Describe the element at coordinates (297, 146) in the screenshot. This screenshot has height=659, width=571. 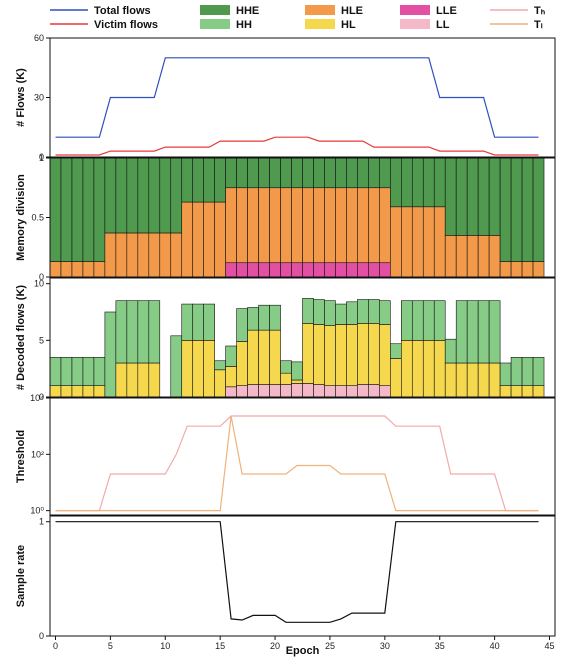
I see `series-line-victim-flows` at that location.